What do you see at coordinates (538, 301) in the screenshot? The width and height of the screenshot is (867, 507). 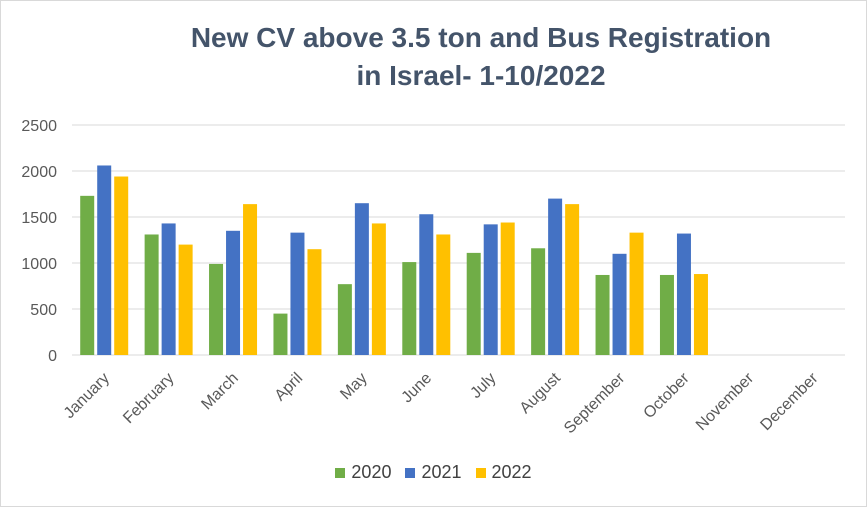 I see `bar-2020-august` at bounding box center [538, 301].